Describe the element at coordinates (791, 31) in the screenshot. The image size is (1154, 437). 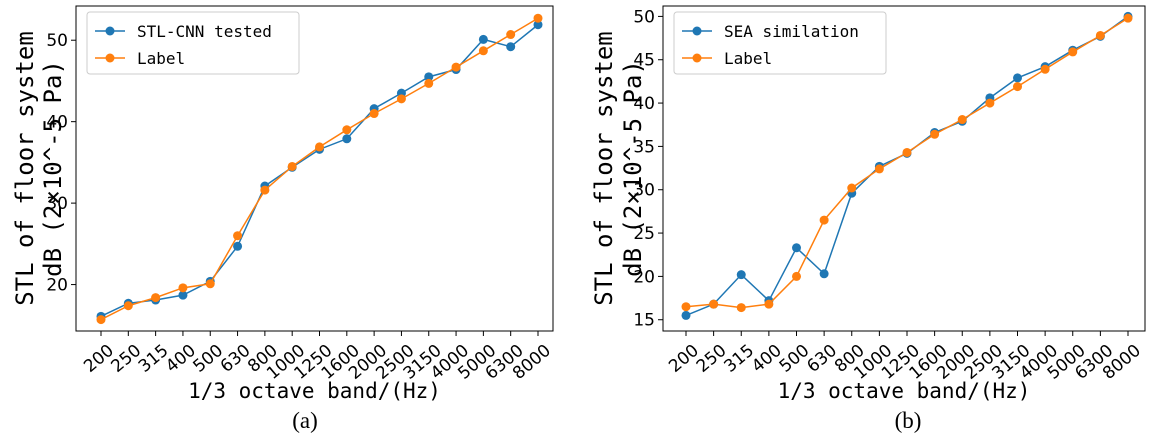
I see `legend-entry-label: SEA similation` at that location.